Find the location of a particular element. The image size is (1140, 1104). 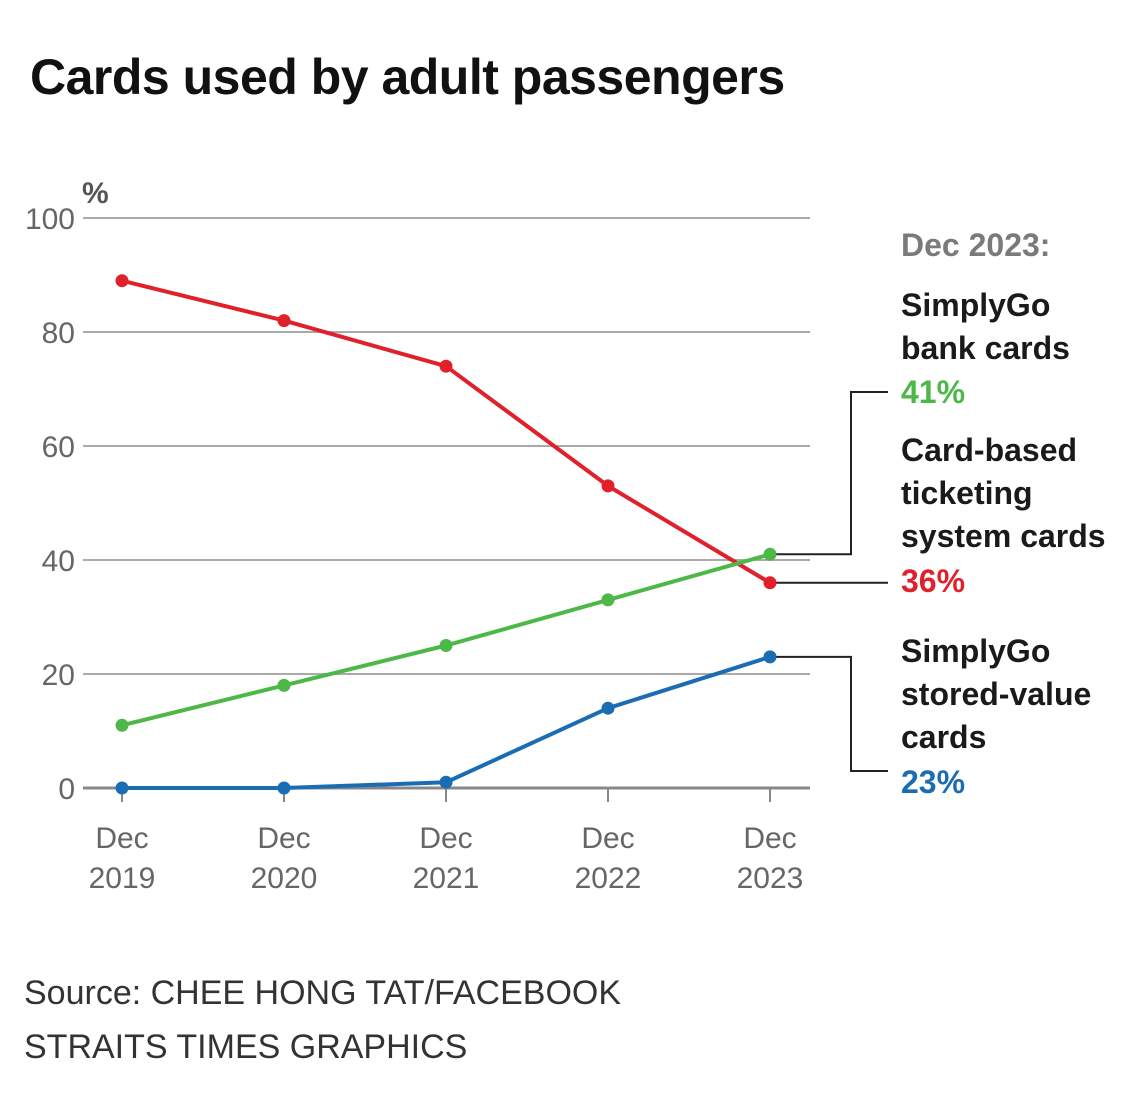

x-tick-label: 2022 is located at coordinates (608, 878).